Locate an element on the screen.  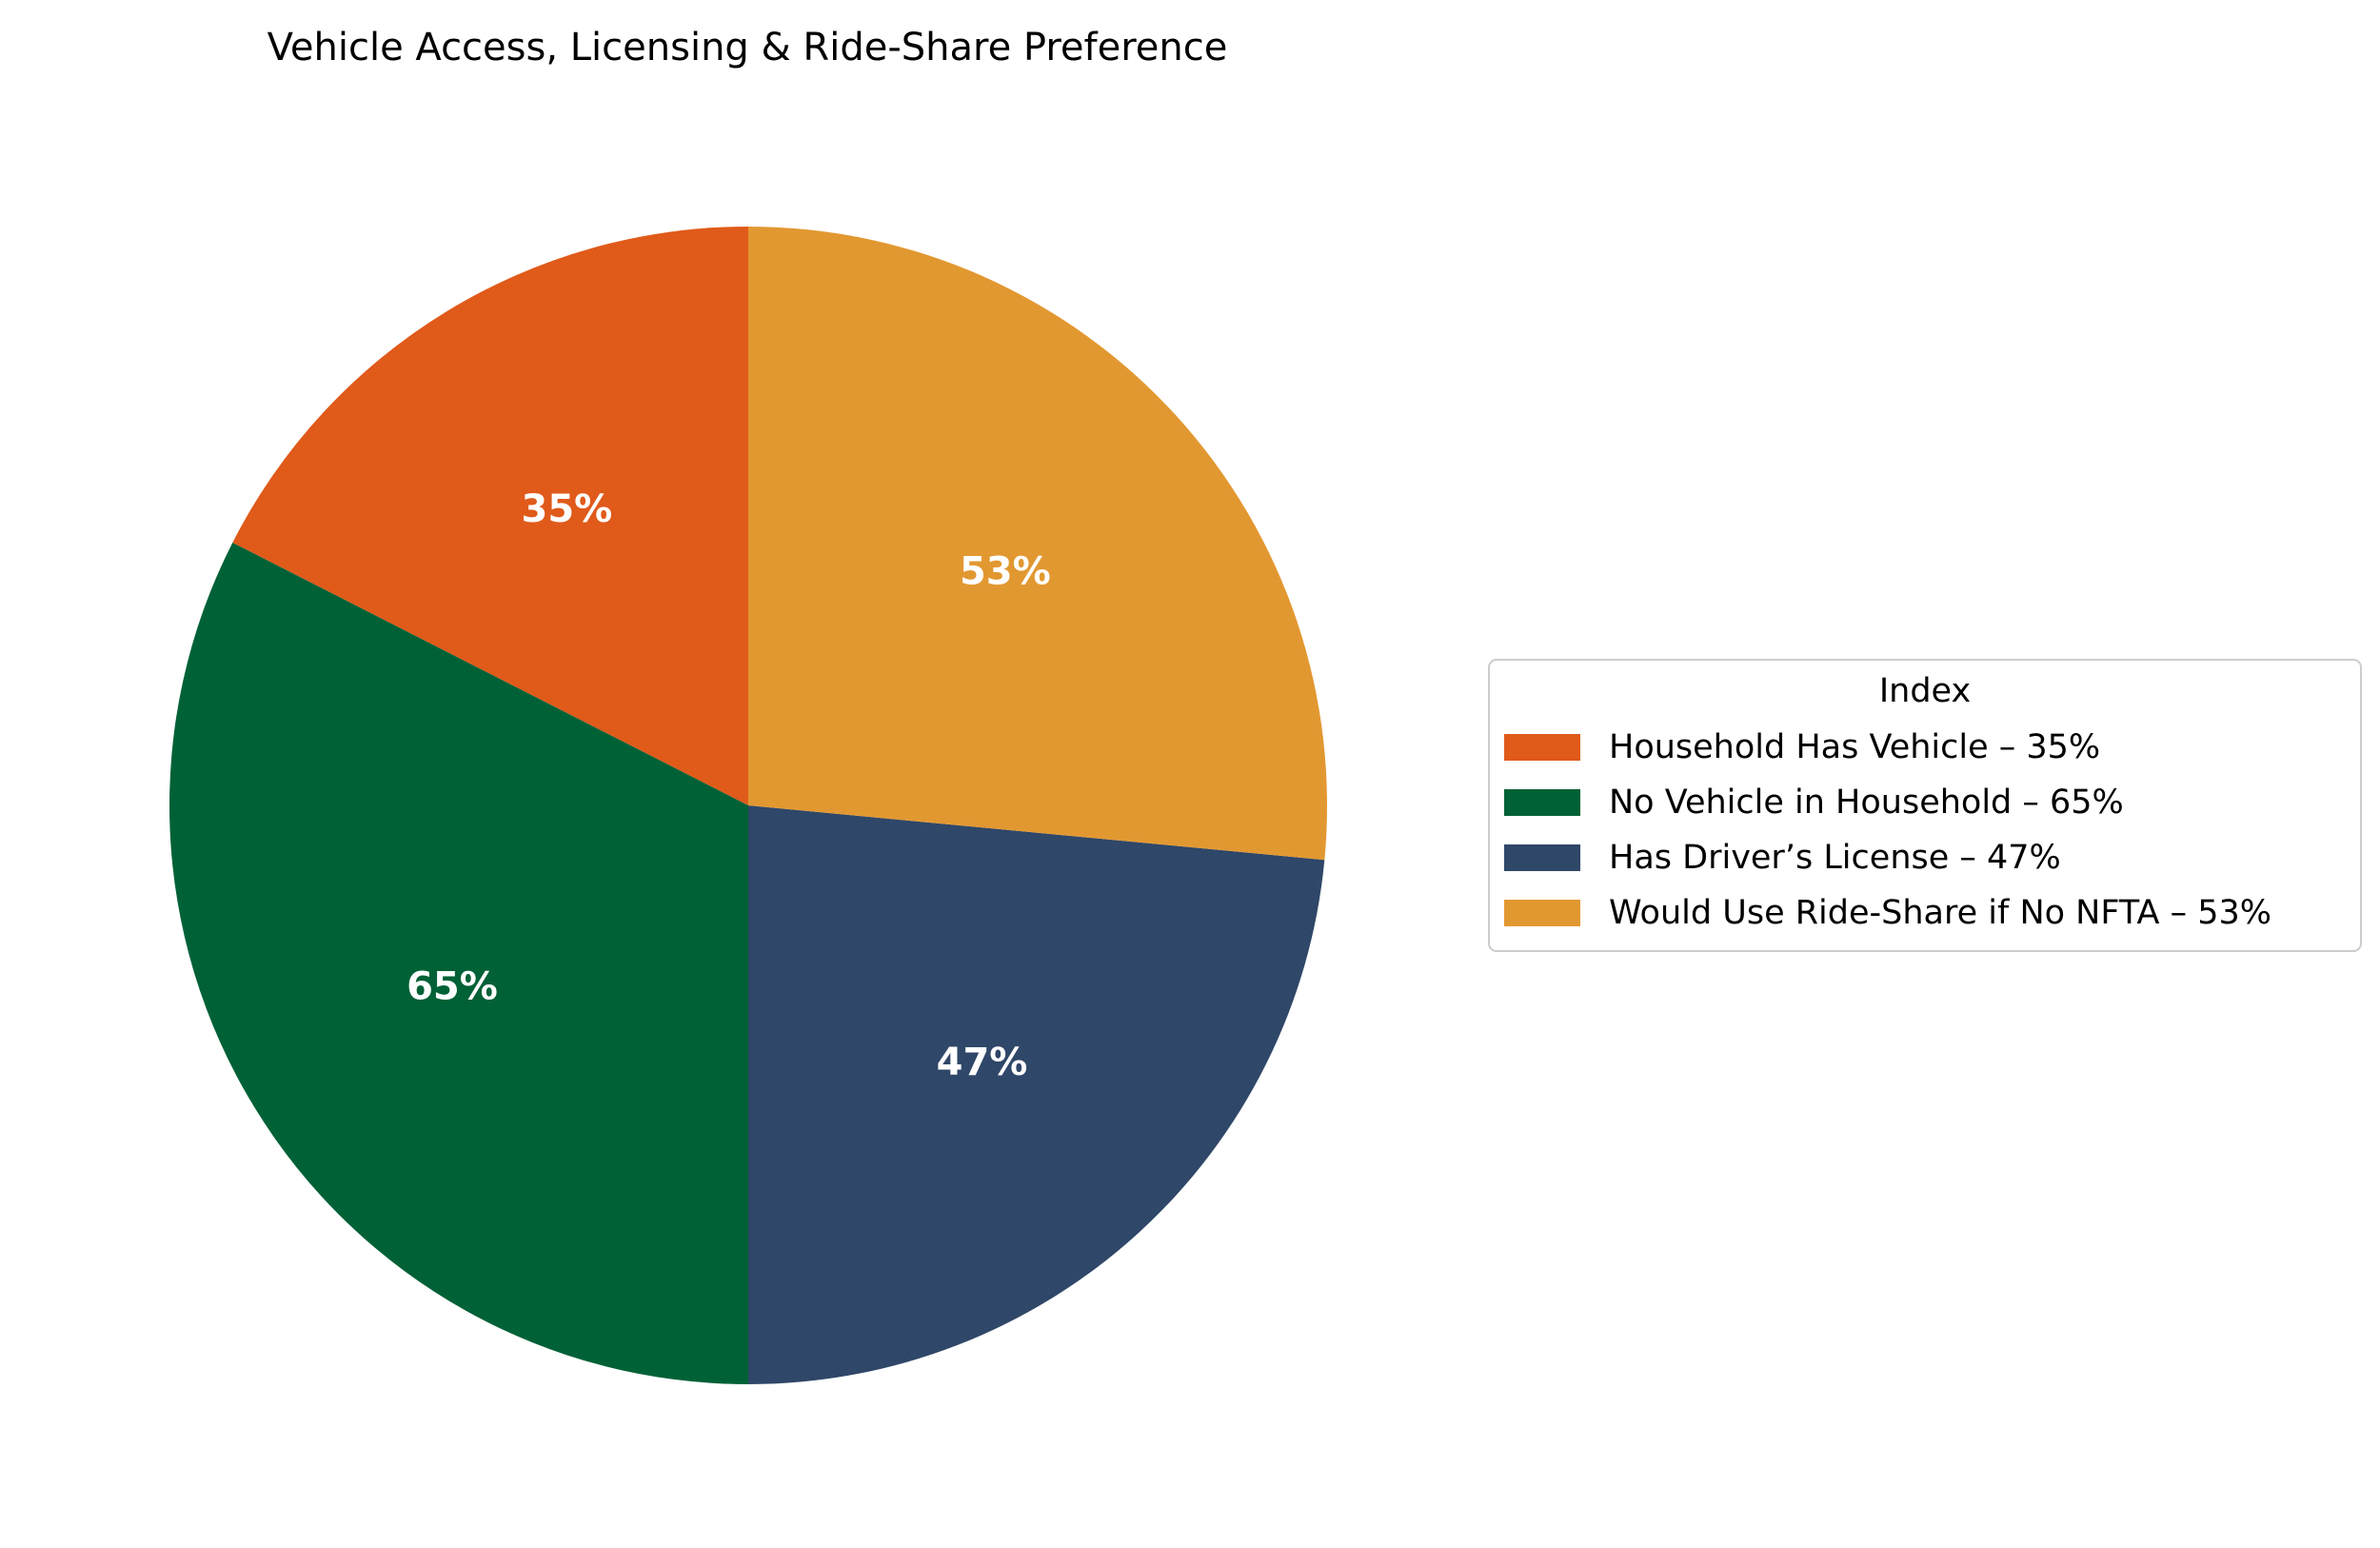
legend-label: Household Has Vehicle – 35% is located at coordinates (1854, 747).